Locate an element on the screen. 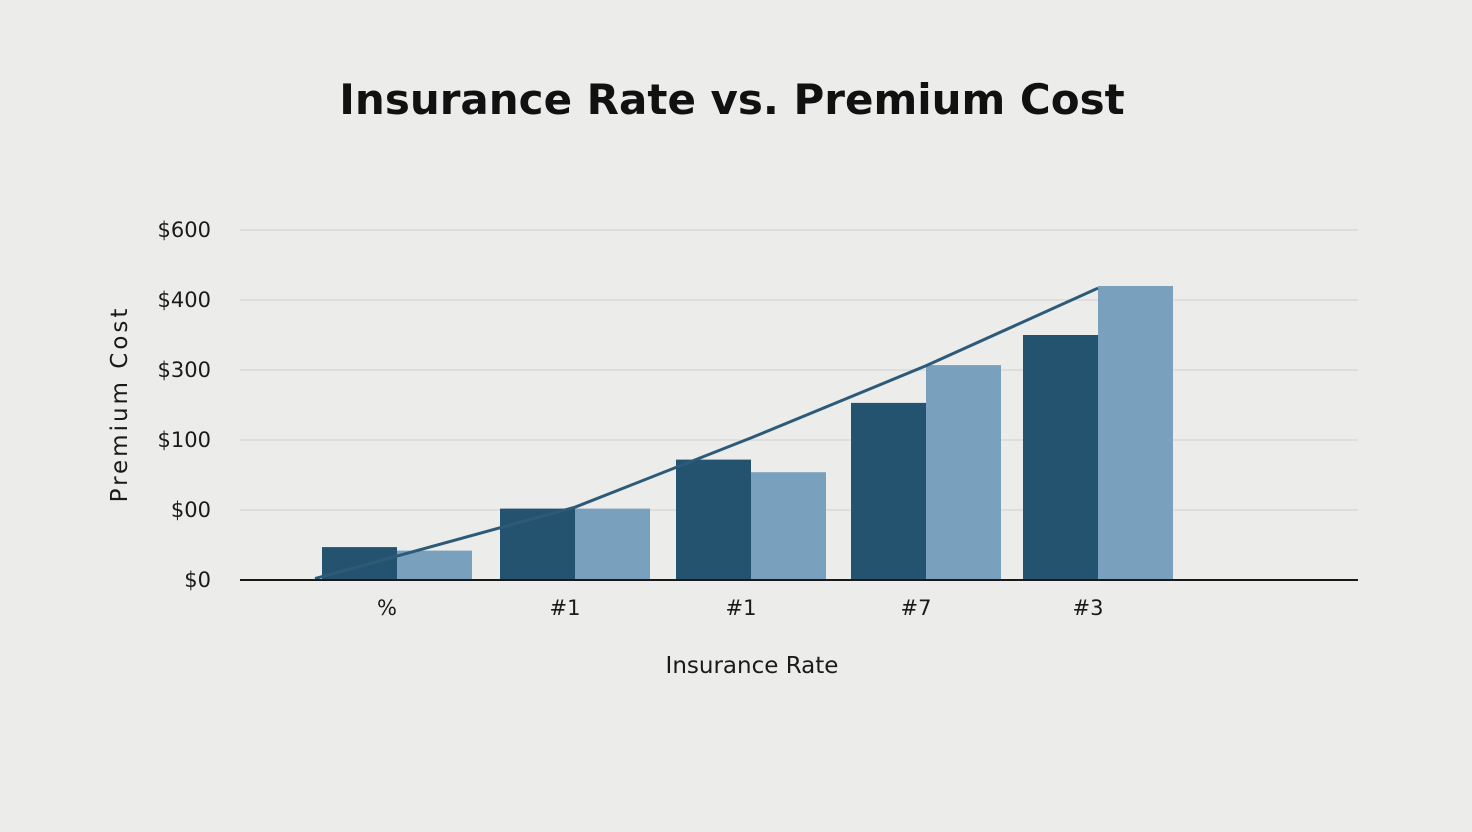 The image size is (1472, 832). y-axis-title: Premium Cost is located at coordinates (120, 404).